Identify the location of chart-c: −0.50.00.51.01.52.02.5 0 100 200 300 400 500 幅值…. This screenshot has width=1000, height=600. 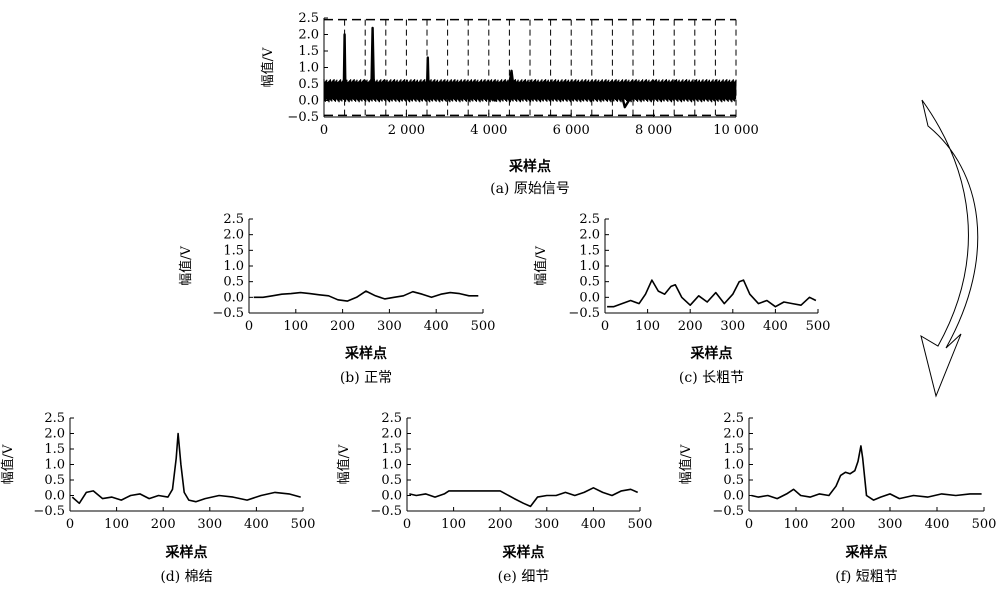
(681, 299).